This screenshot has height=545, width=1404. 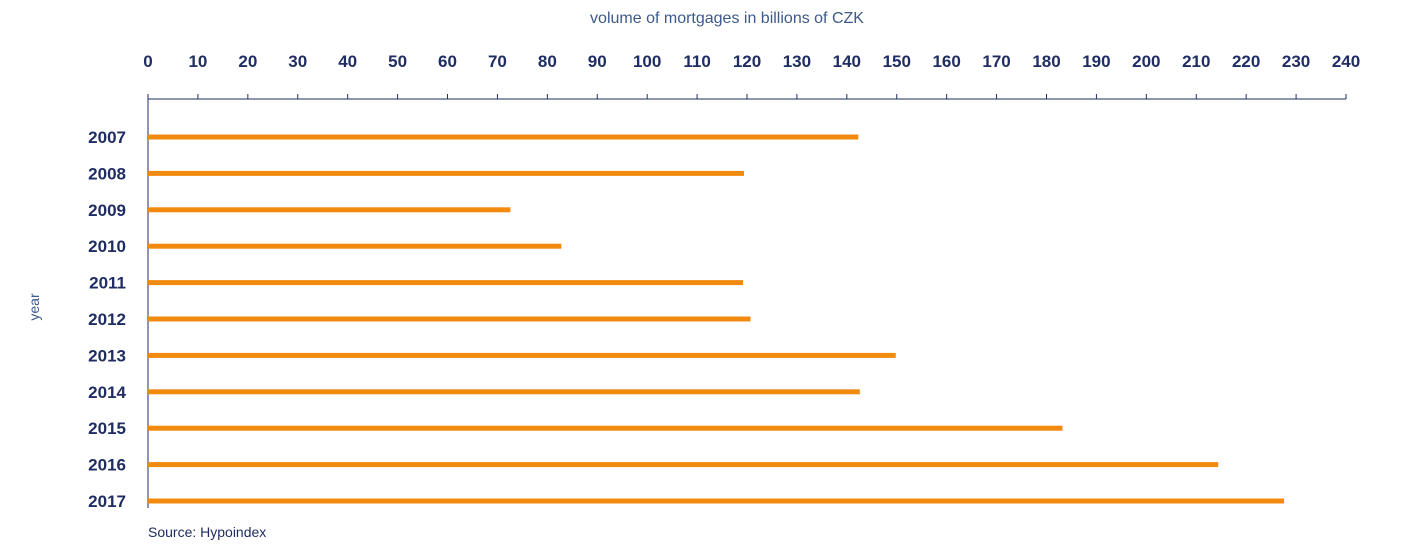 What do you see at coordinates (107, 173) in the screenshot?
I see `category-label: 2008` at bounding box center [107, 173].